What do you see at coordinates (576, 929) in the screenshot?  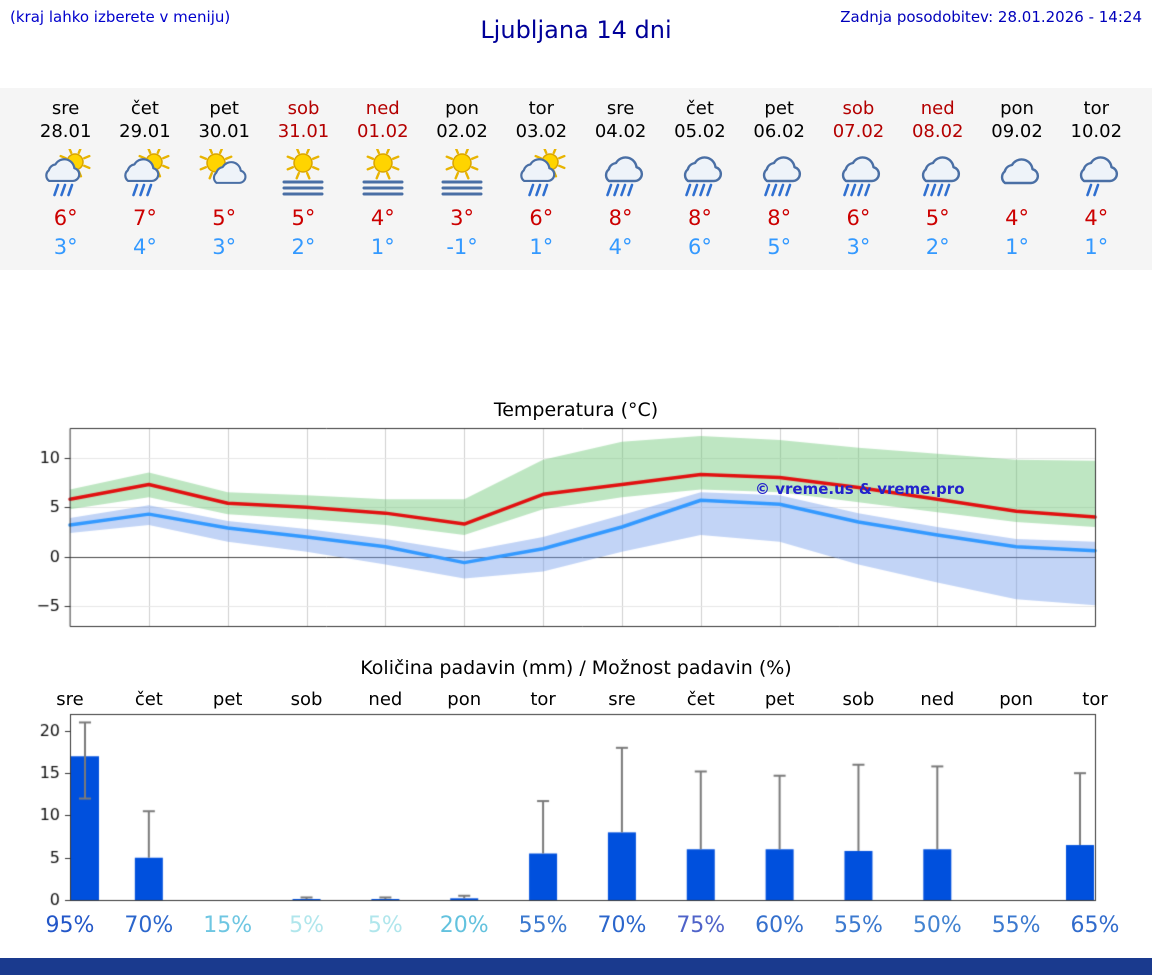 I see `precip-probability-row: 95% 70% 15% 5% 5% 20% 55% 70% 75% 60% 55% 50% 55% 65%` at bounding box center [576, 929].